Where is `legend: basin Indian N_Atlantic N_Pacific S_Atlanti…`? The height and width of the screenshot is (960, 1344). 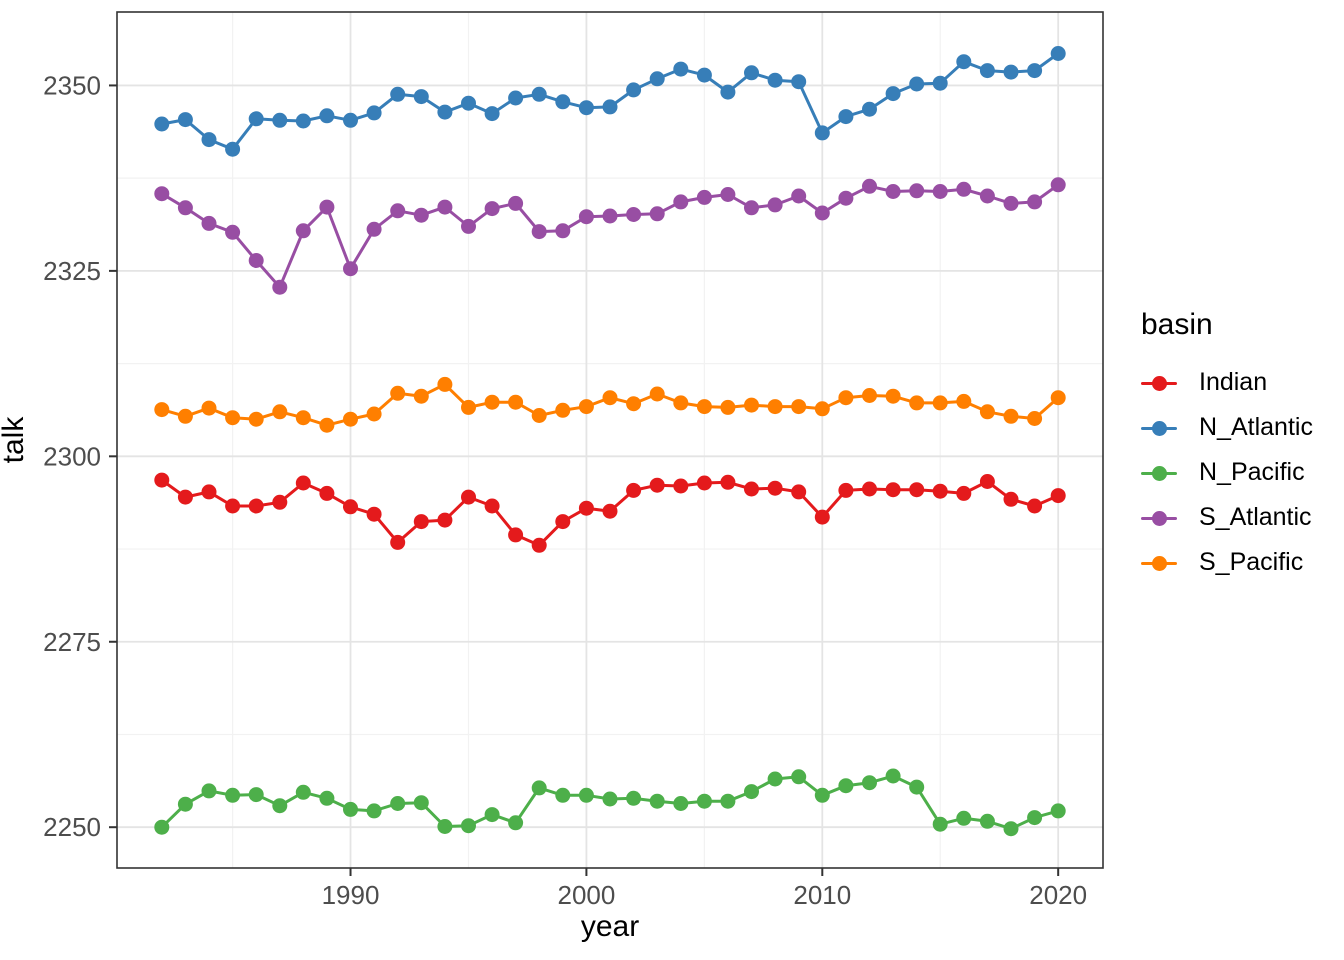
legend: basin Indian N_Atlantic N_Pacific S_Atlanti… is located at coordinates (1227, 446).